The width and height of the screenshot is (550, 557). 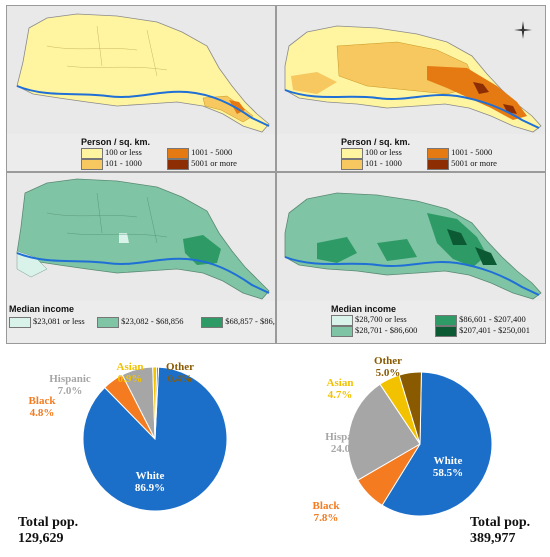 What do you see at coordinates (472, 247) in the screenshot?
I see `income-zone-very-high` at bounding box center [472, 247].